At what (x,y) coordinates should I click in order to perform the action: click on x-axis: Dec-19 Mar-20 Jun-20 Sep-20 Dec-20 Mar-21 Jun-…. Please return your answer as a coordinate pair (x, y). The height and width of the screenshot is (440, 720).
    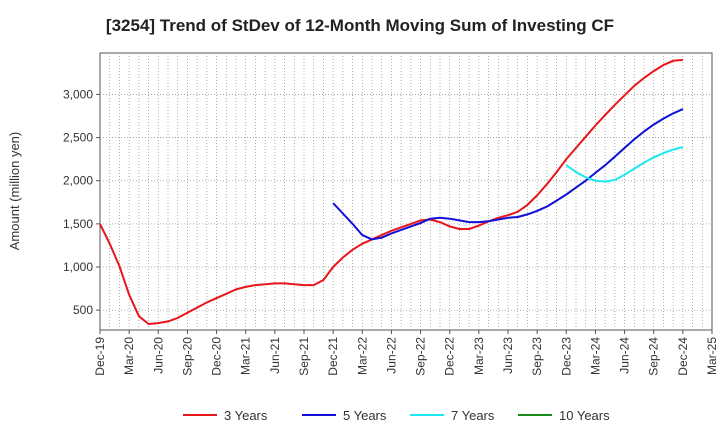
    Looking at the image, I should click on (406, 353).